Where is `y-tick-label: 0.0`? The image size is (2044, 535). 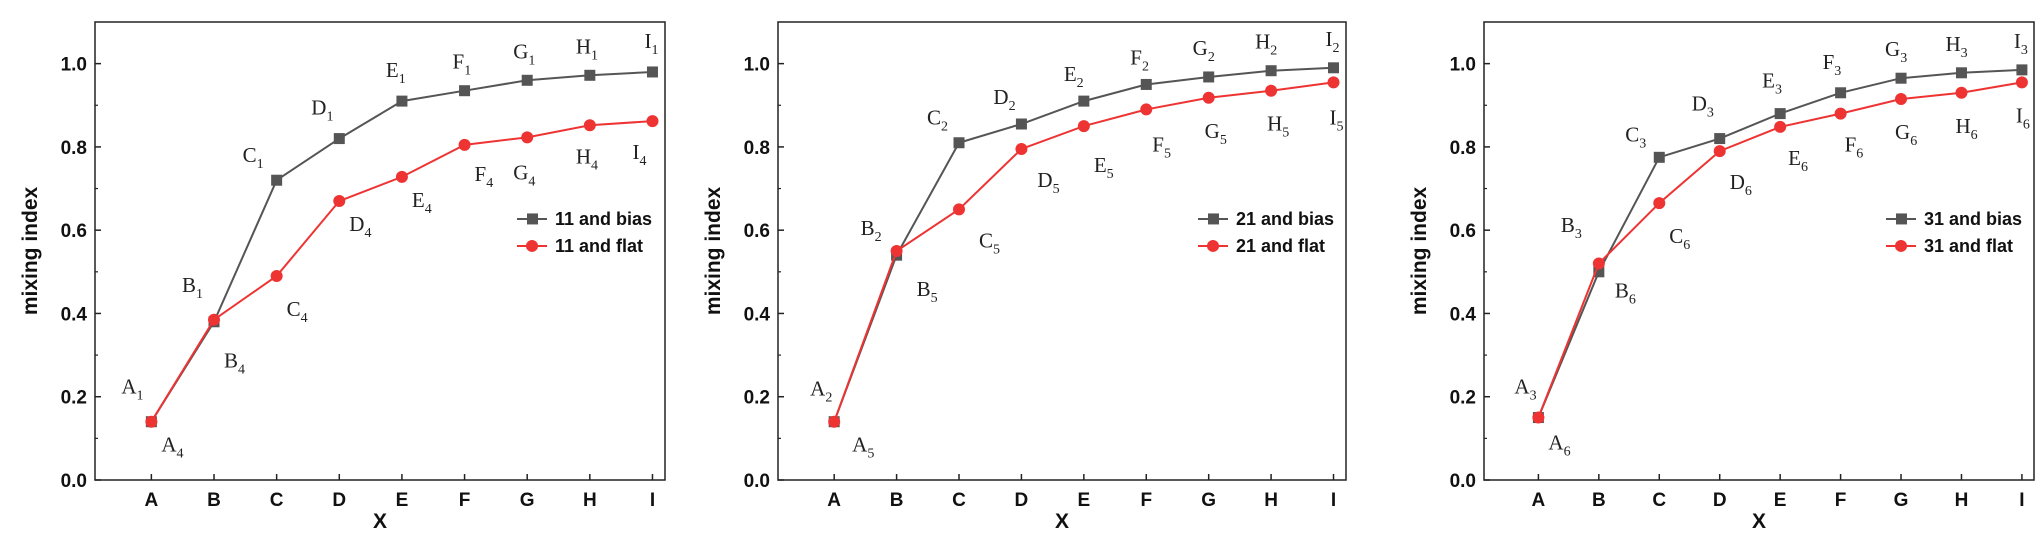
y-tick-label: 0.0 is located at coordinates (1463, 481).